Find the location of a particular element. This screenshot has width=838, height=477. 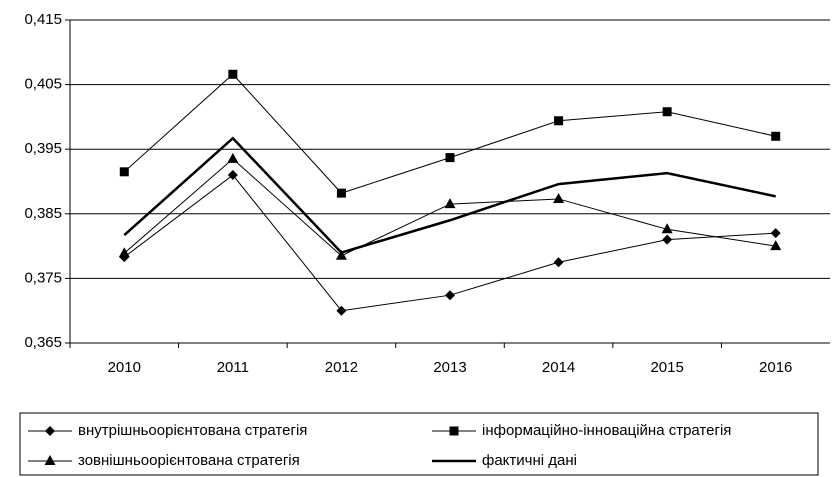

y-tick-label: 0,405 is located at coordinates (43, 84).